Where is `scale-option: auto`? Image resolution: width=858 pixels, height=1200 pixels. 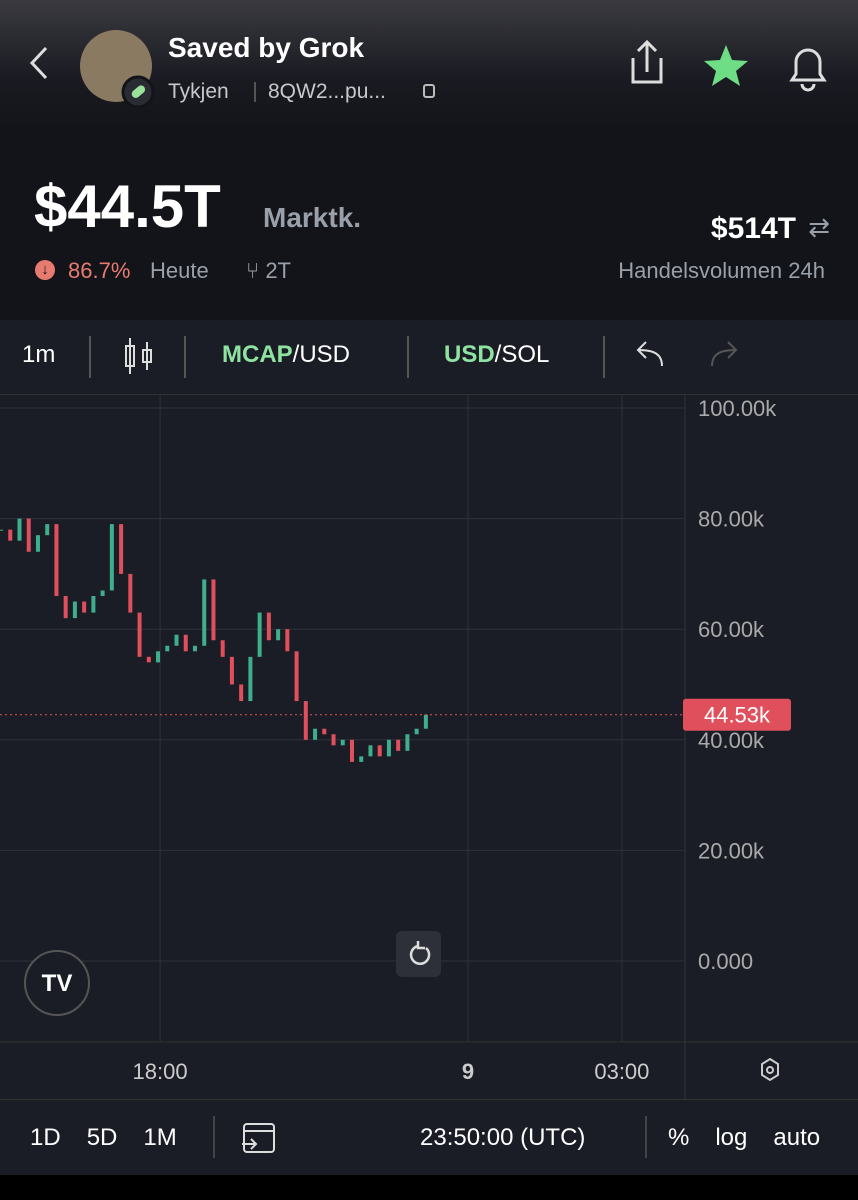
scale-option: auto is located at coordinates (797, 1137).